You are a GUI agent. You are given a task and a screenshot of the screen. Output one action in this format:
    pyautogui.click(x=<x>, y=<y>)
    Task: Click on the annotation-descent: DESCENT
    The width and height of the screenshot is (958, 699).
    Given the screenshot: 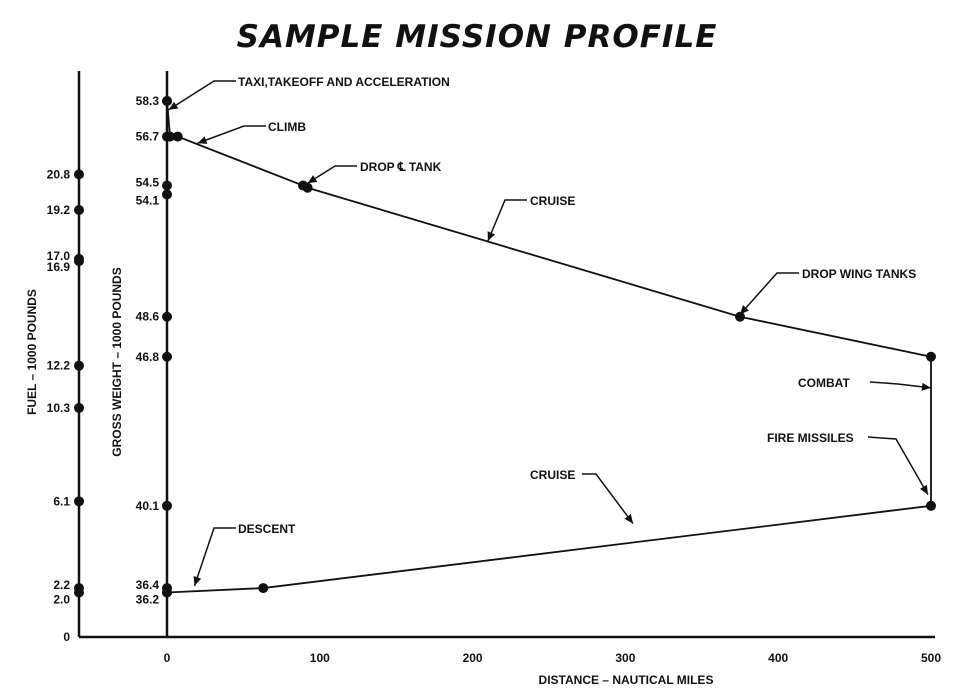 What is the action you would take?
    pyautogui.click(x=267, y=529)
    